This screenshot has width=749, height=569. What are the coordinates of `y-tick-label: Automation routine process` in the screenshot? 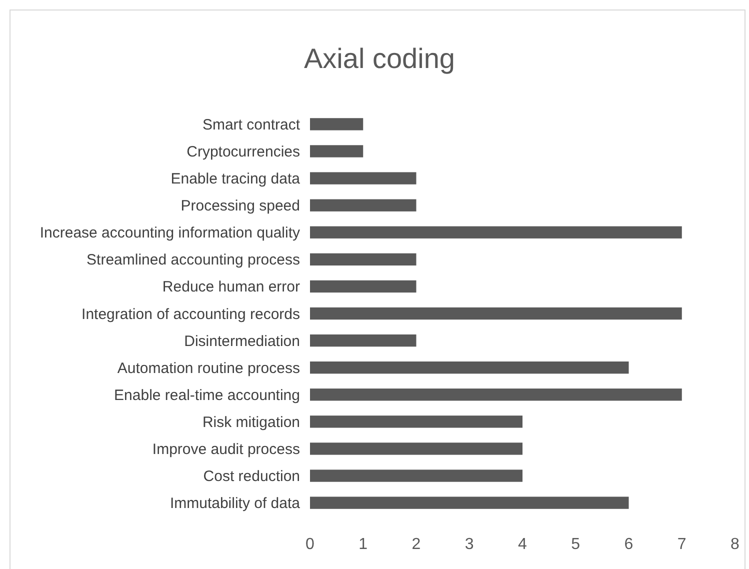 It's located at (208, 368).